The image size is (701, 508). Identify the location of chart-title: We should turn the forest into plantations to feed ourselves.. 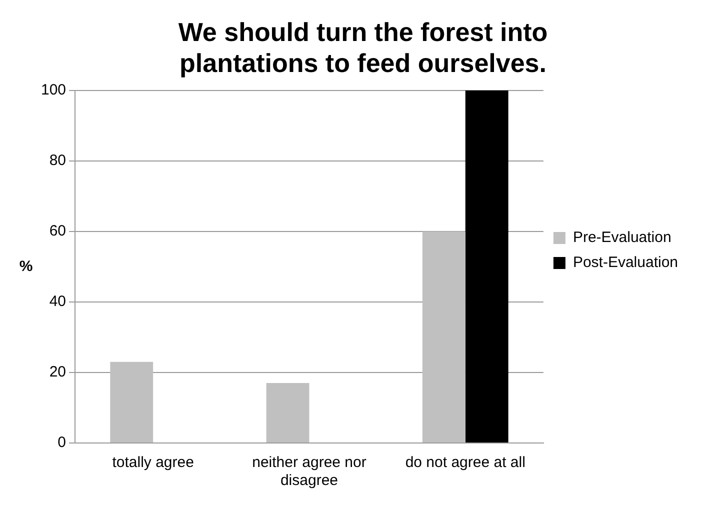
(363, 47).